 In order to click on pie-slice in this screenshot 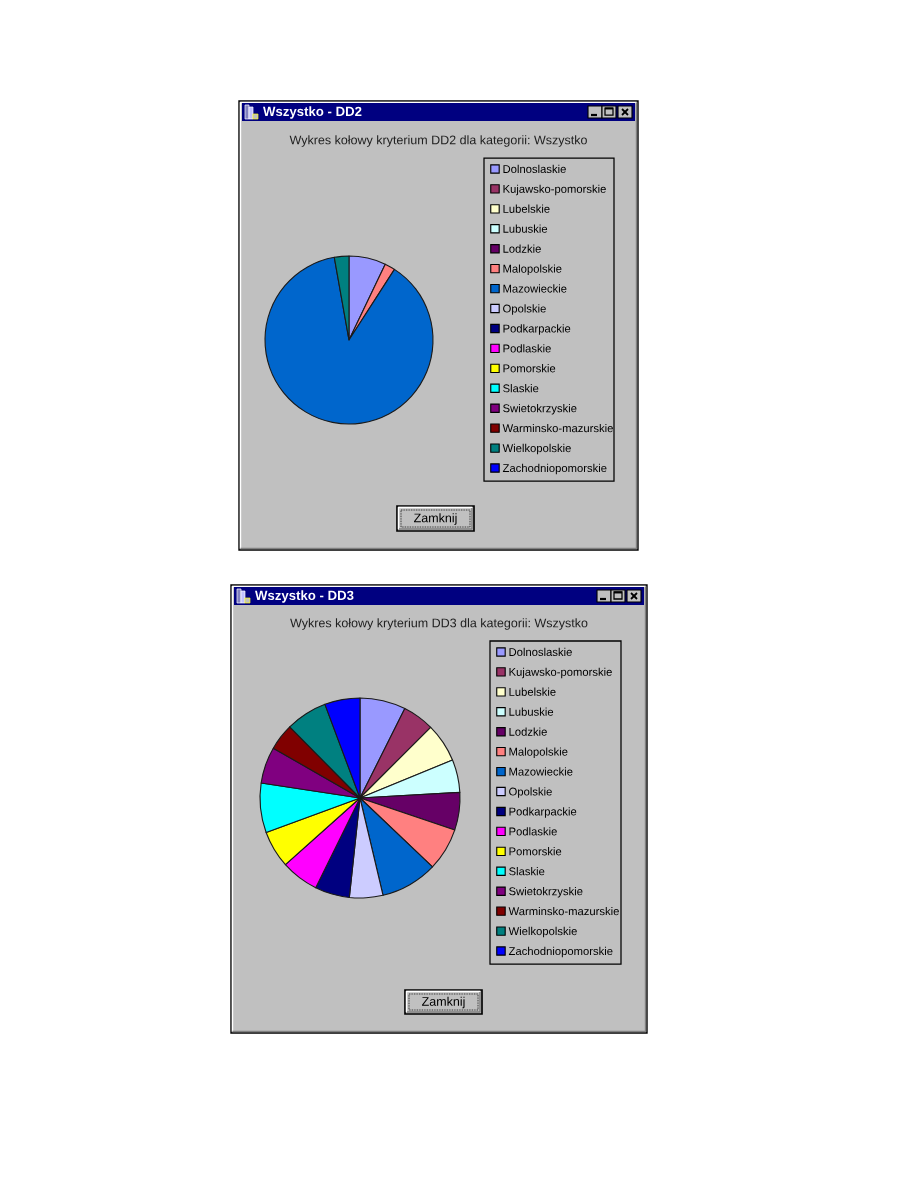, I will do `click(349, 340)`.